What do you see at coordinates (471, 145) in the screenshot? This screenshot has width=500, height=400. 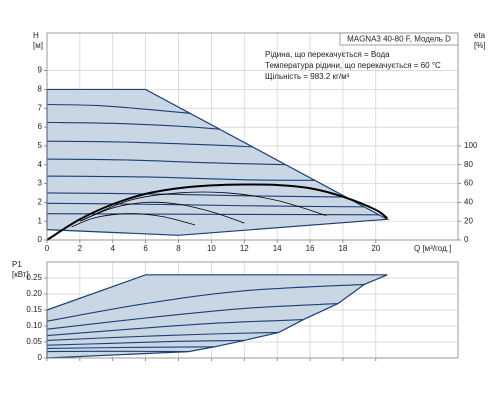 I see `y2-tick-label: 100` at bounding box center [471, 145].